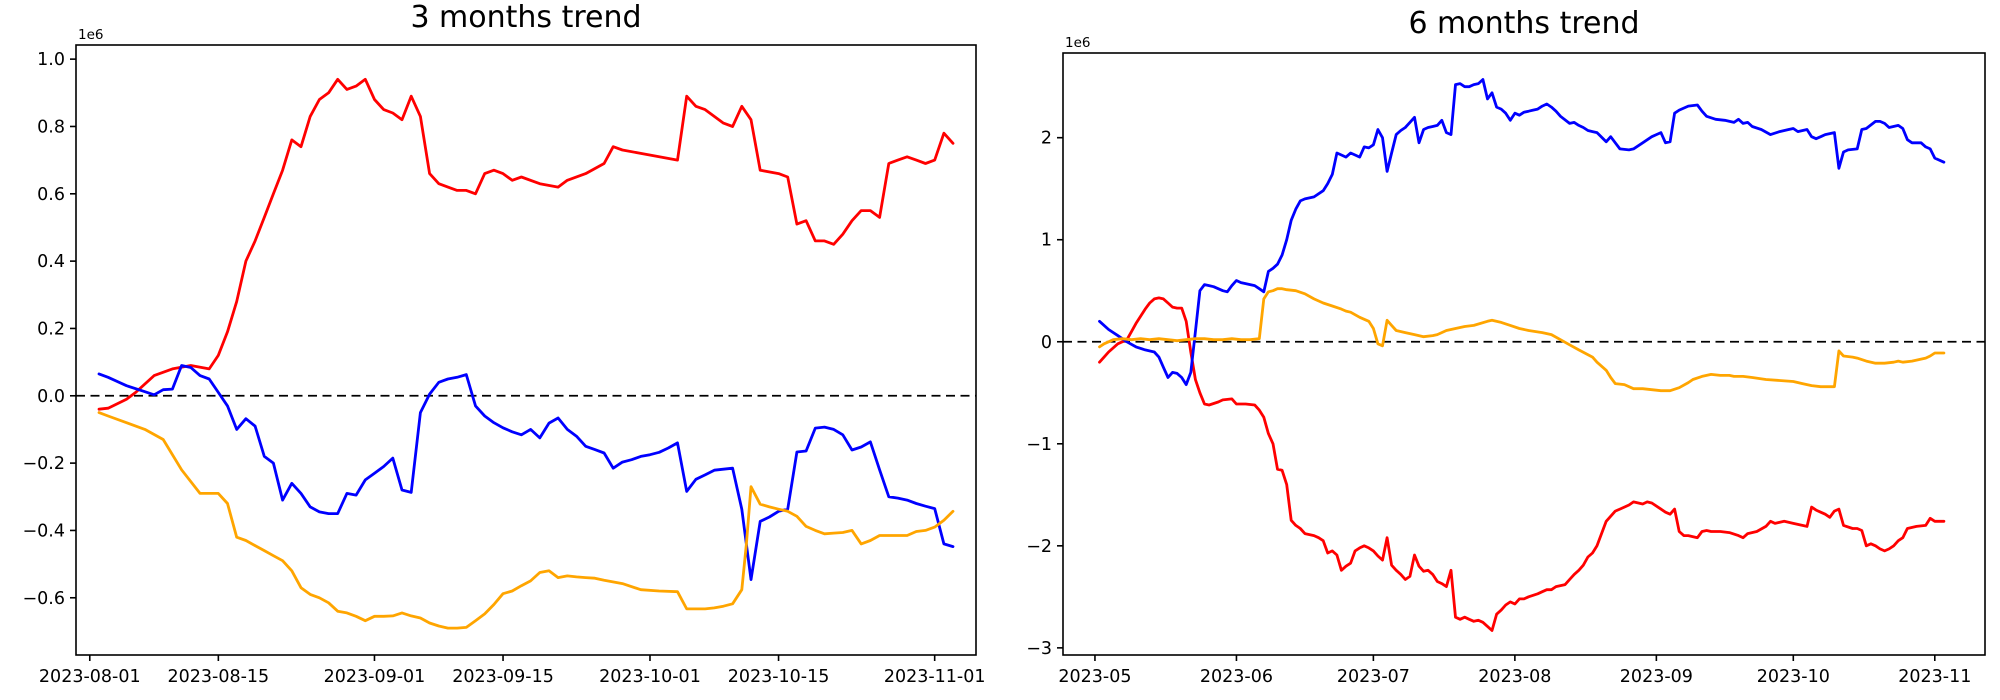  Describe the element at coordinates (935, 677) in the screenshot. I see `x-tick-label: 2023-11-01` at that location.